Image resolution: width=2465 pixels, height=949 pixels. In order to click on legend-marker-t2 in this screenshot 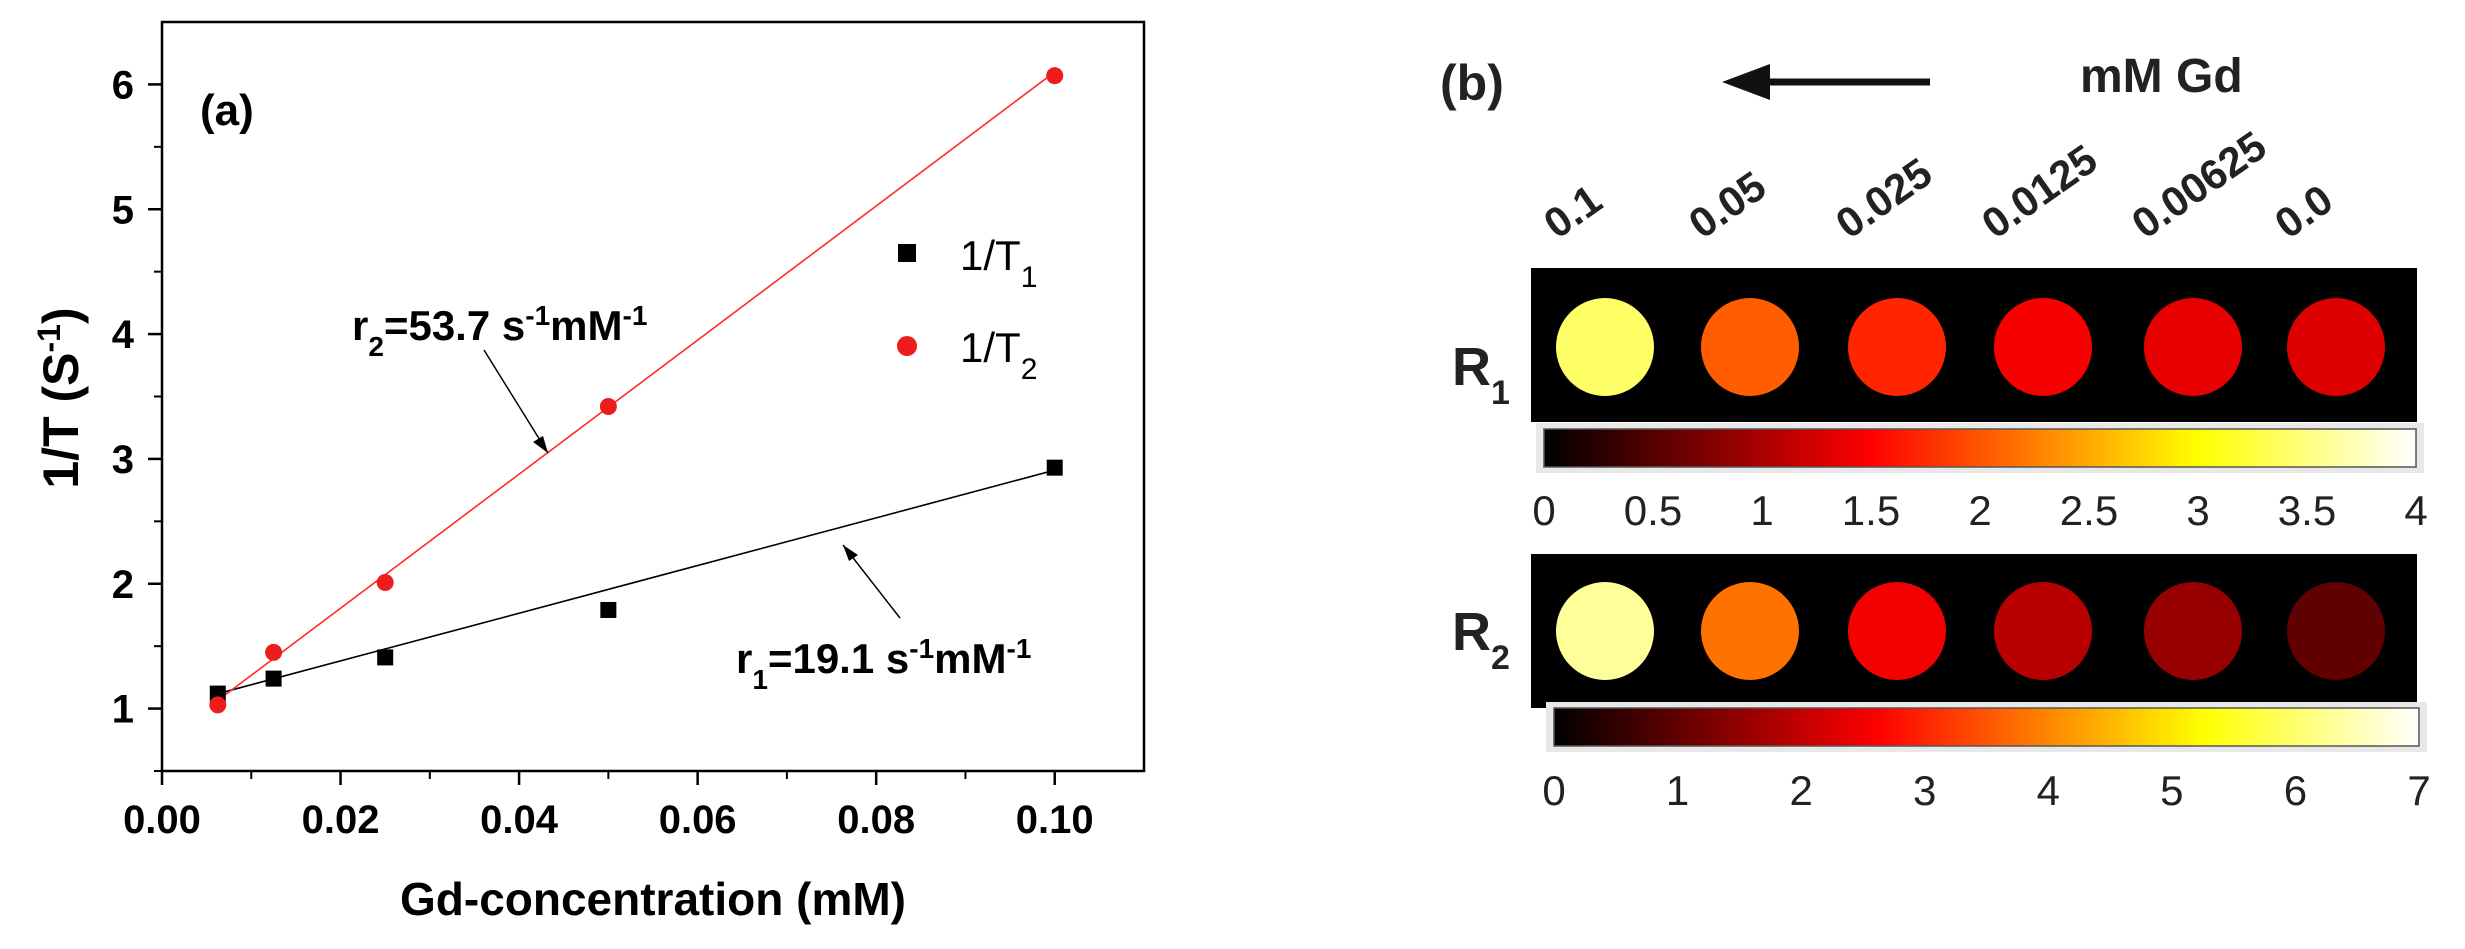, I will do `click(907, 346)`.